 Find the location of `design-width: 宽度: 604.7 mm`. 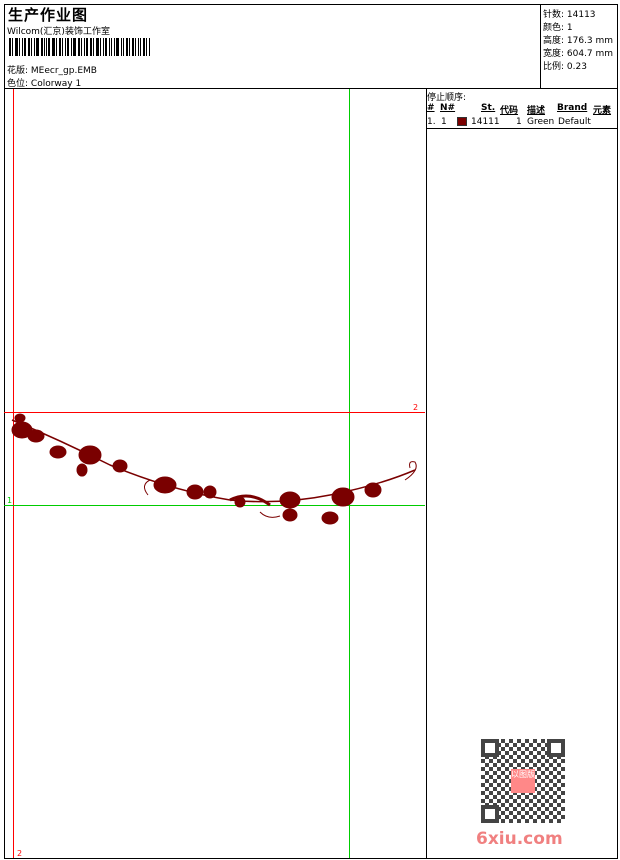

design-width: 宽度: 604.7 mm is located at coordinates (578, 54).